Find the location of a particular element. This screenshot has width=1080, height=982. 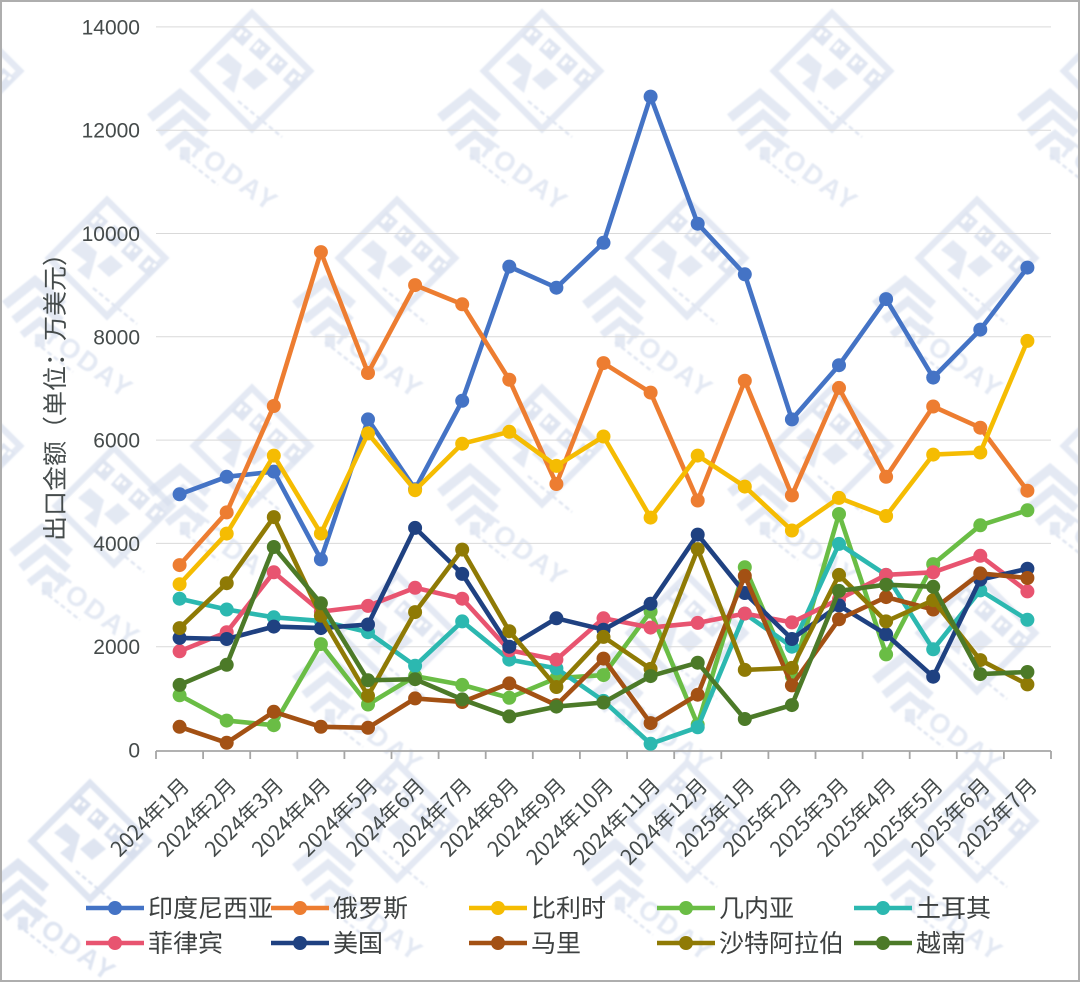

svg-text: 0 is located at coordinates (134, 751).